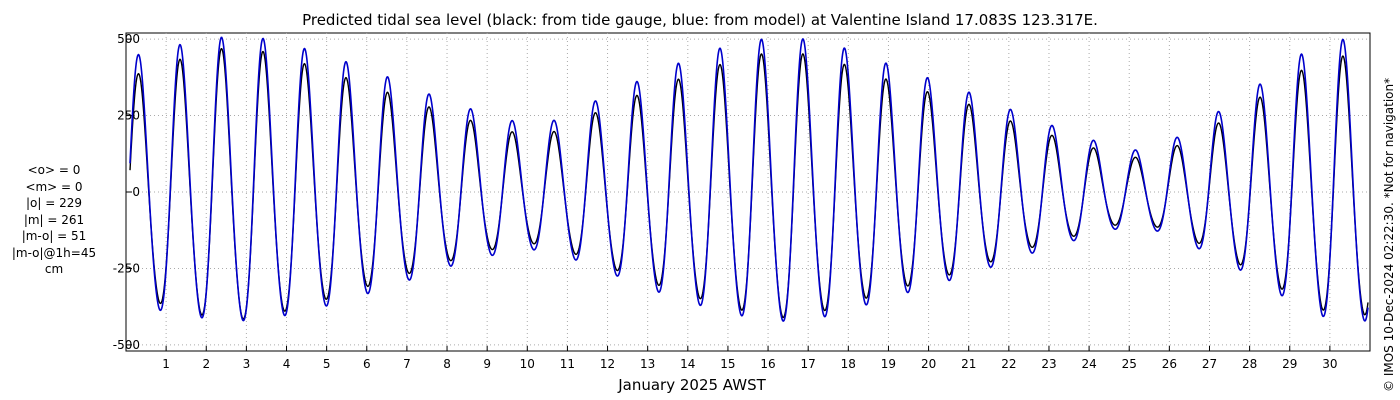 The image size is (1400, 400). I want to click on x-tick-label: 7, so click(407, 364).